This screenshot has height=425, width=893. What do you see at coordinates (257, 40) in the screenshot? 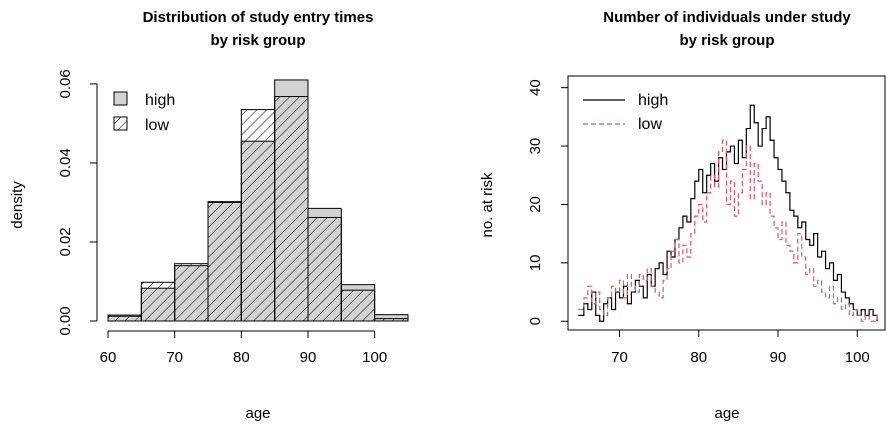
I see `histogram-title-line-2: by risk group` at bounding box center [257, 40].